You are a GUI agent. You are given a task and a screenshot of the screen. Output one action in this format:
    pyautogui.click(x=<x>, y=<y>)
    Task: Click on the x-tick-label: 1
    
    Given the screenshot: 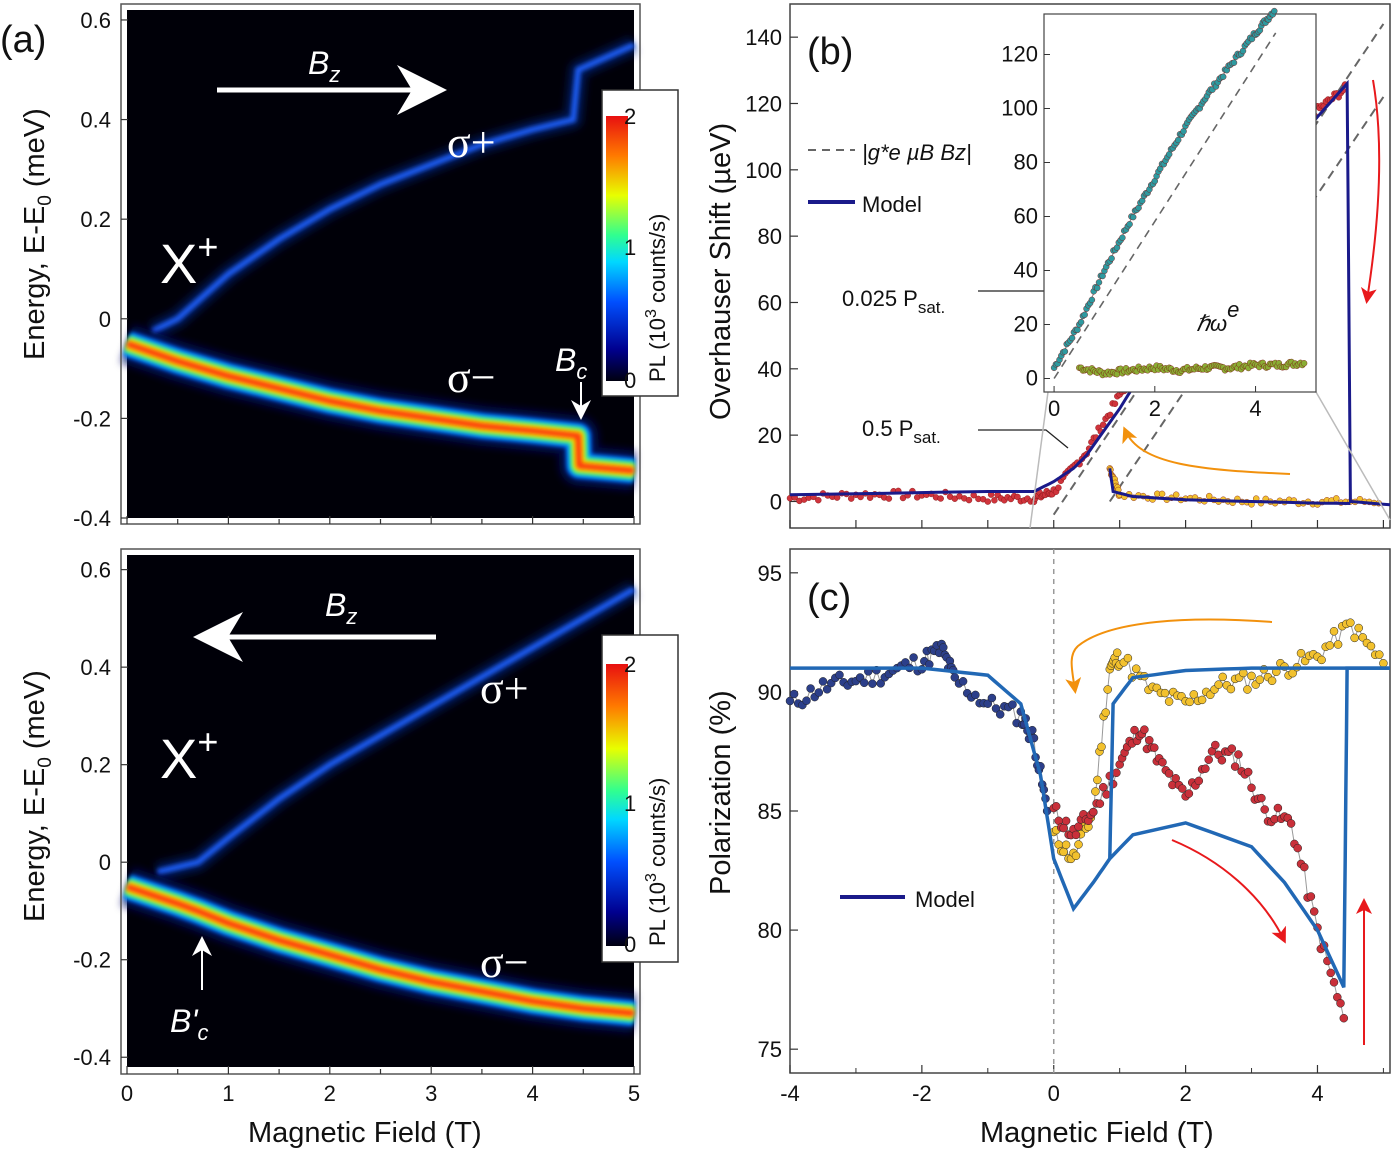 What is the action you would take?
    pyautogui.click(x=228, y=1093)
    